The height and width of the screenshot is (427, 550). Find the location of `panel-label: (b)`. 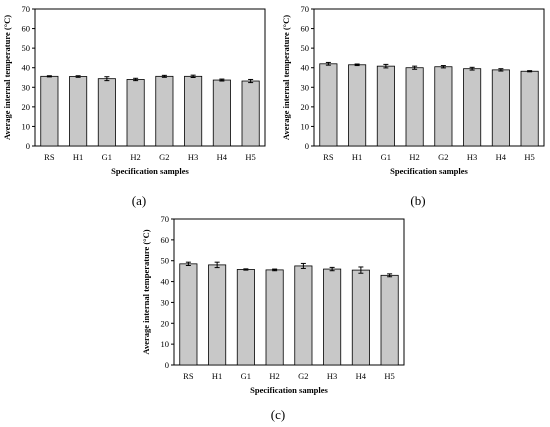

panel-label: (b) is located at coordinates (417, 200).